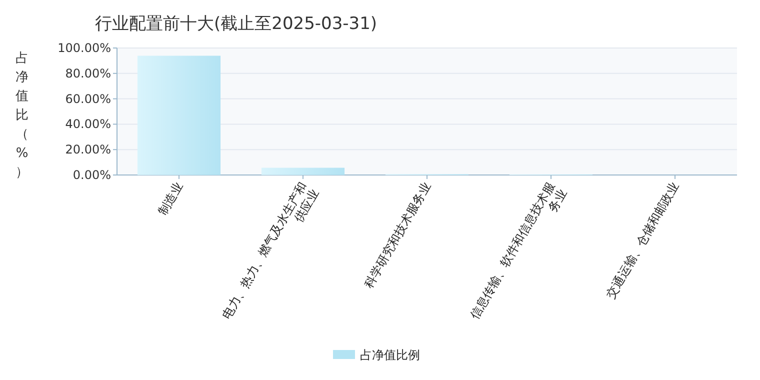 The height and width of the screenshot is (380, 760). I want to click on x-tick-label: 信息传输、软件和信息技术服务业, so click(518, 251).